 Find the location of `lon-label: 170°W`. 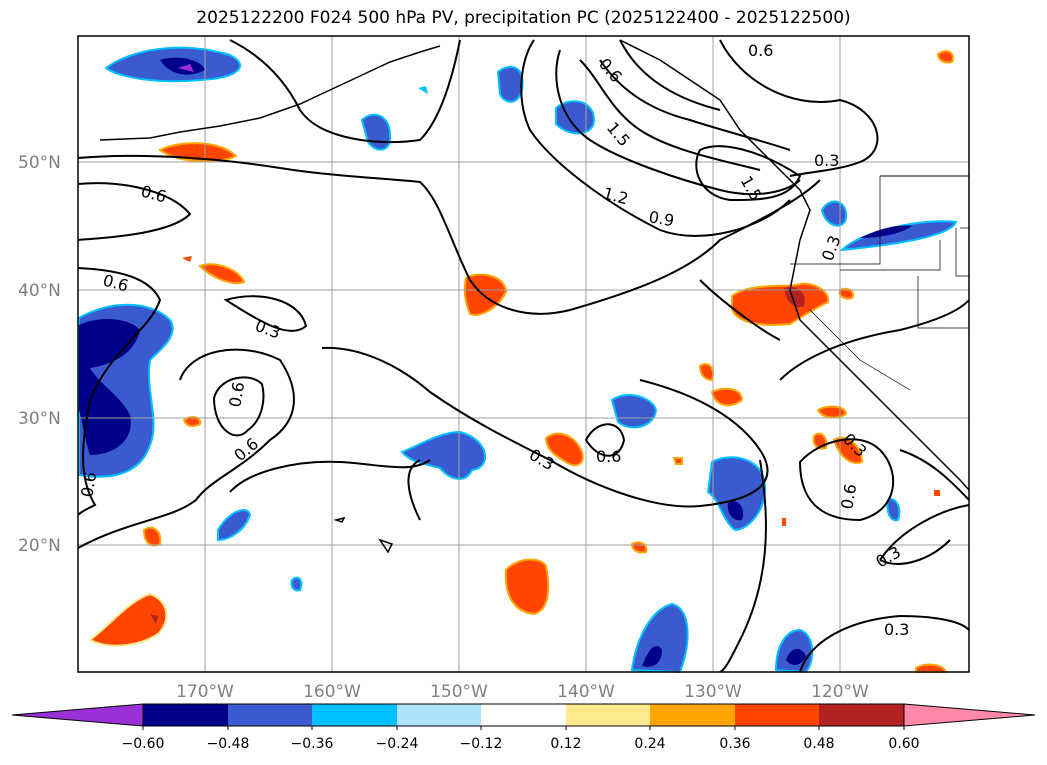

lon-label: 170°W is located at coordinates (205, 692).